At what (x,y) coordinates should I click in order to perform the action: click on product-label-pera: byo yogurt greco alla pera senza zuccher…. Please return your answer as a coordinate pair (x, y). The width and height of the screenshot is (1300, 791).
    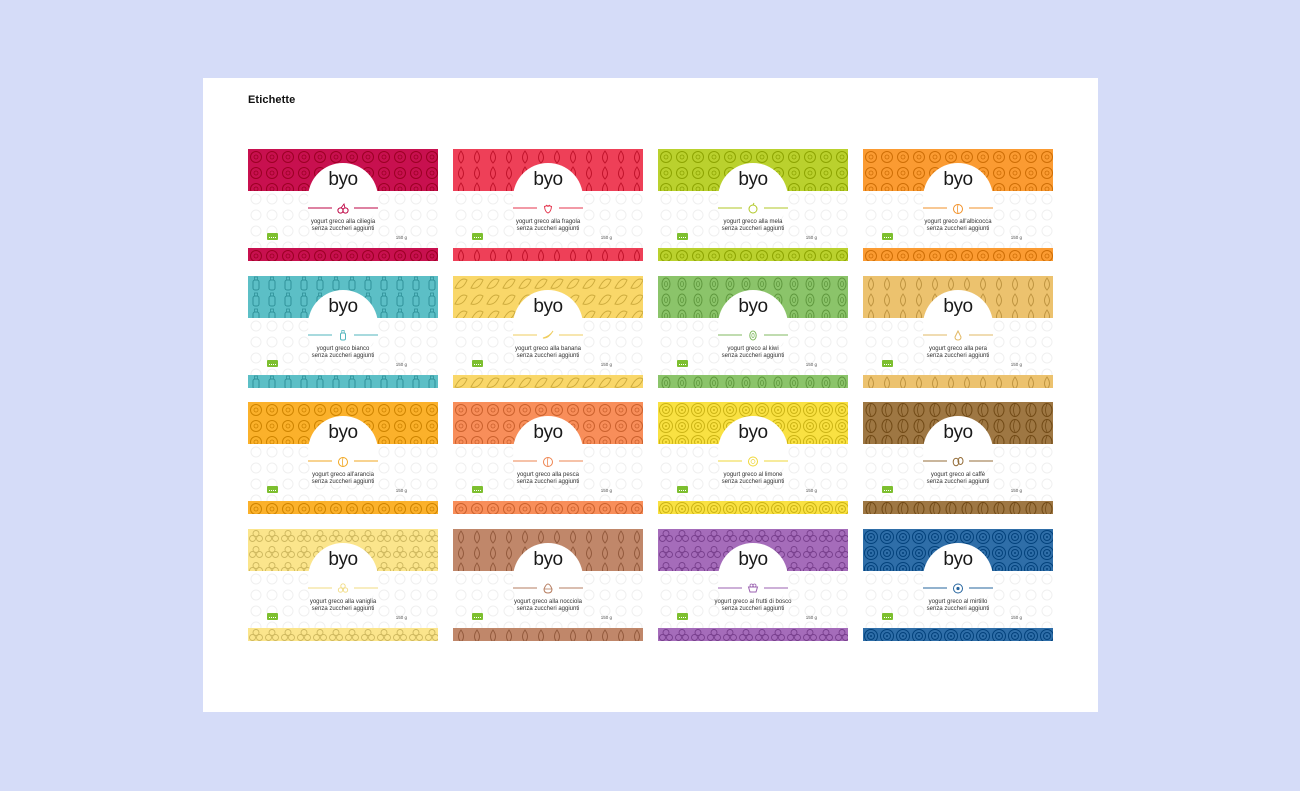
    Looking at the image, I should click on (958, 332).